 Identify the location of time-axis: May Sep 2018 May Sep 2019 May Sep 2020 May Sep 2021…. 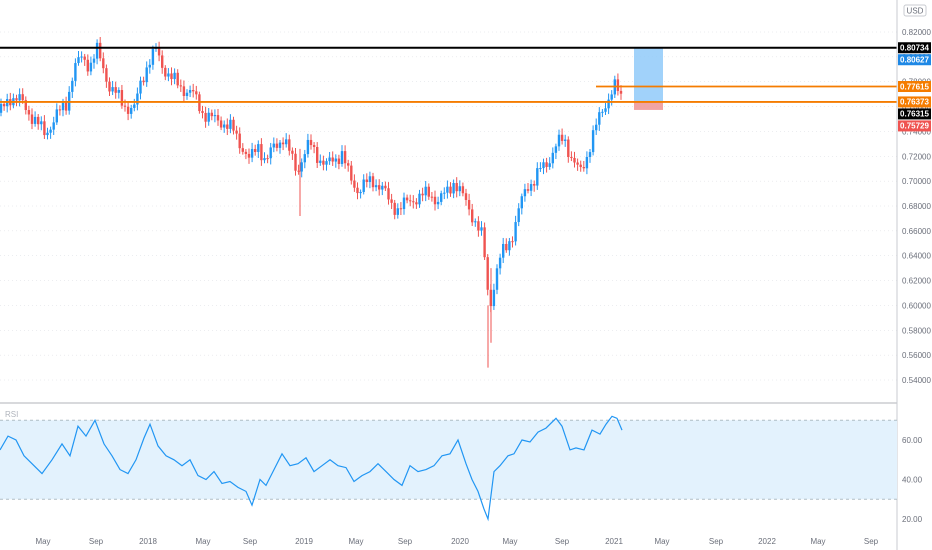
(456, 541).